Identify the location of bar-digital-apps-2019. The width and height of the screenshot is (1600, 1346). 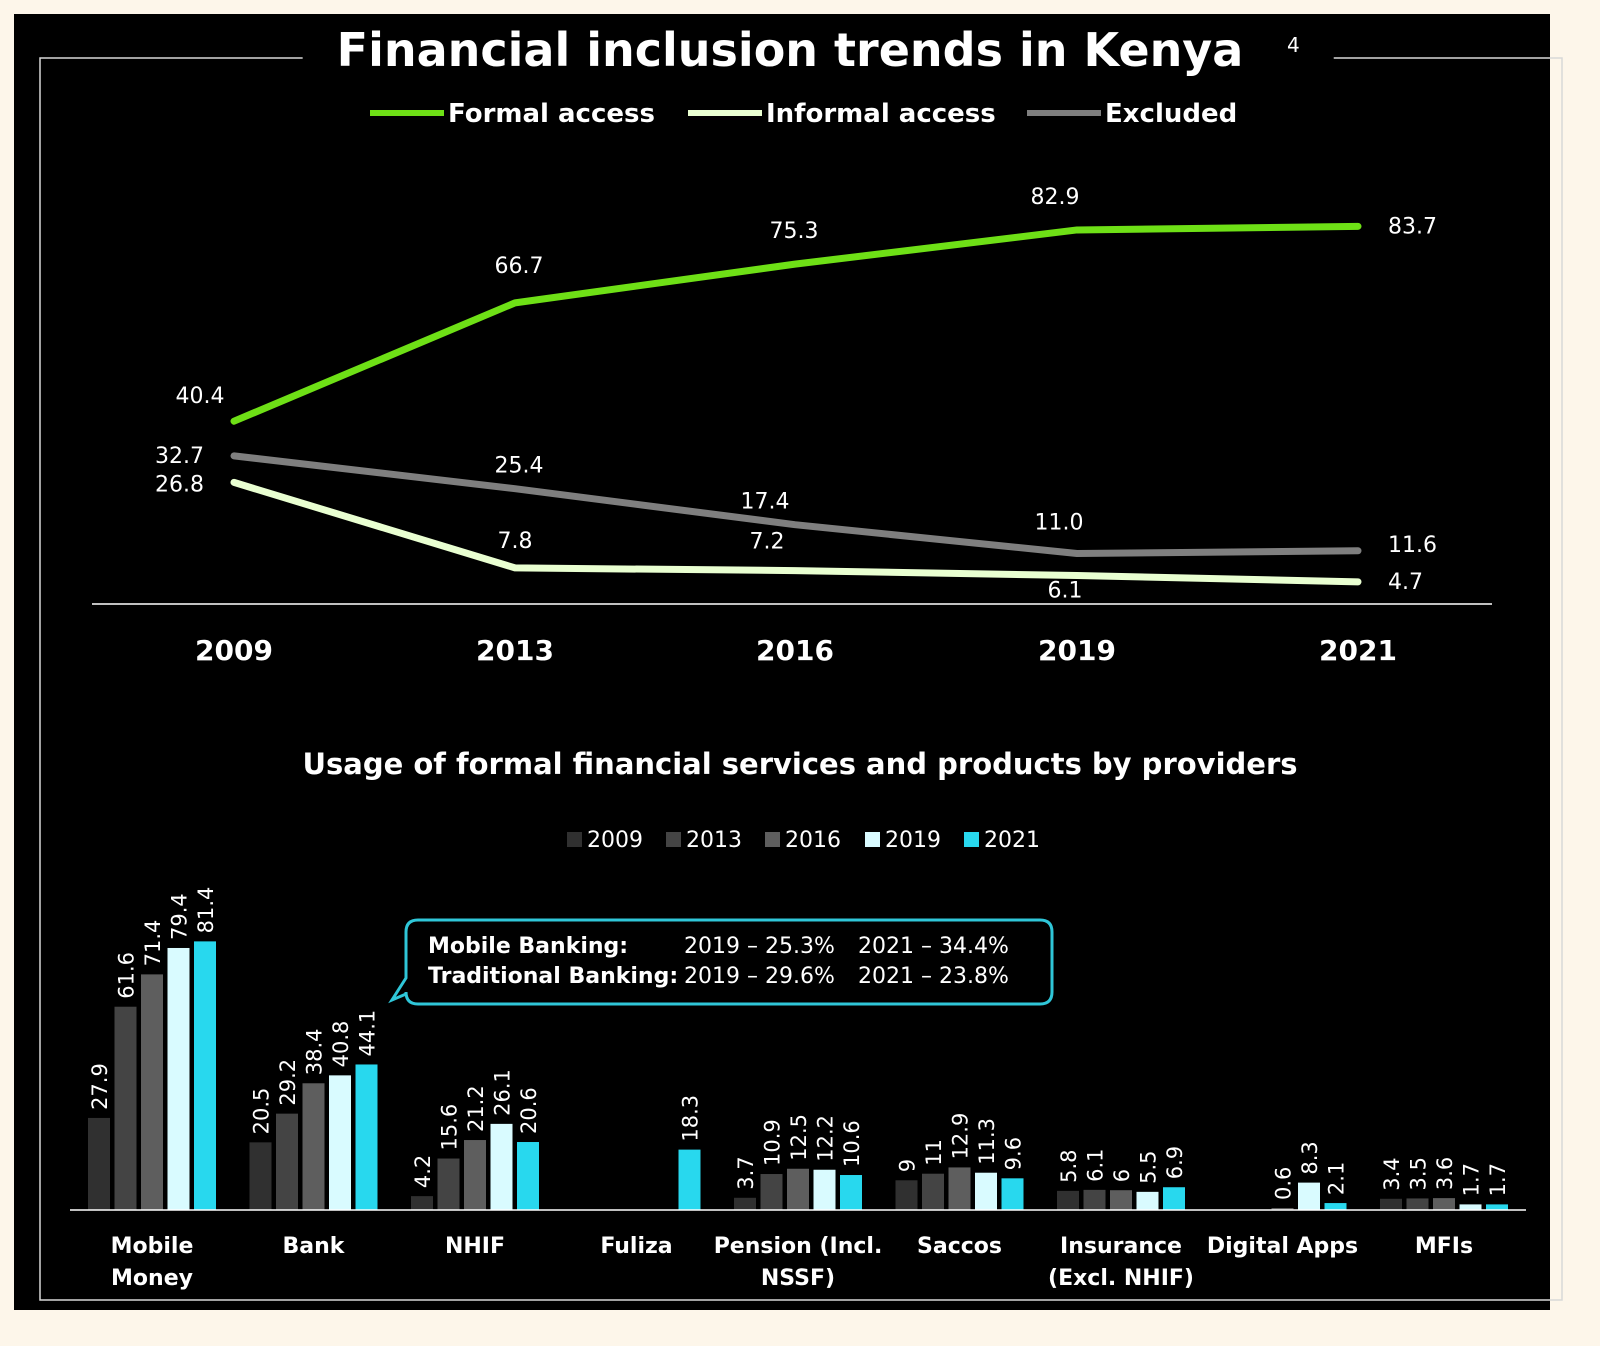
(1309, 1196).